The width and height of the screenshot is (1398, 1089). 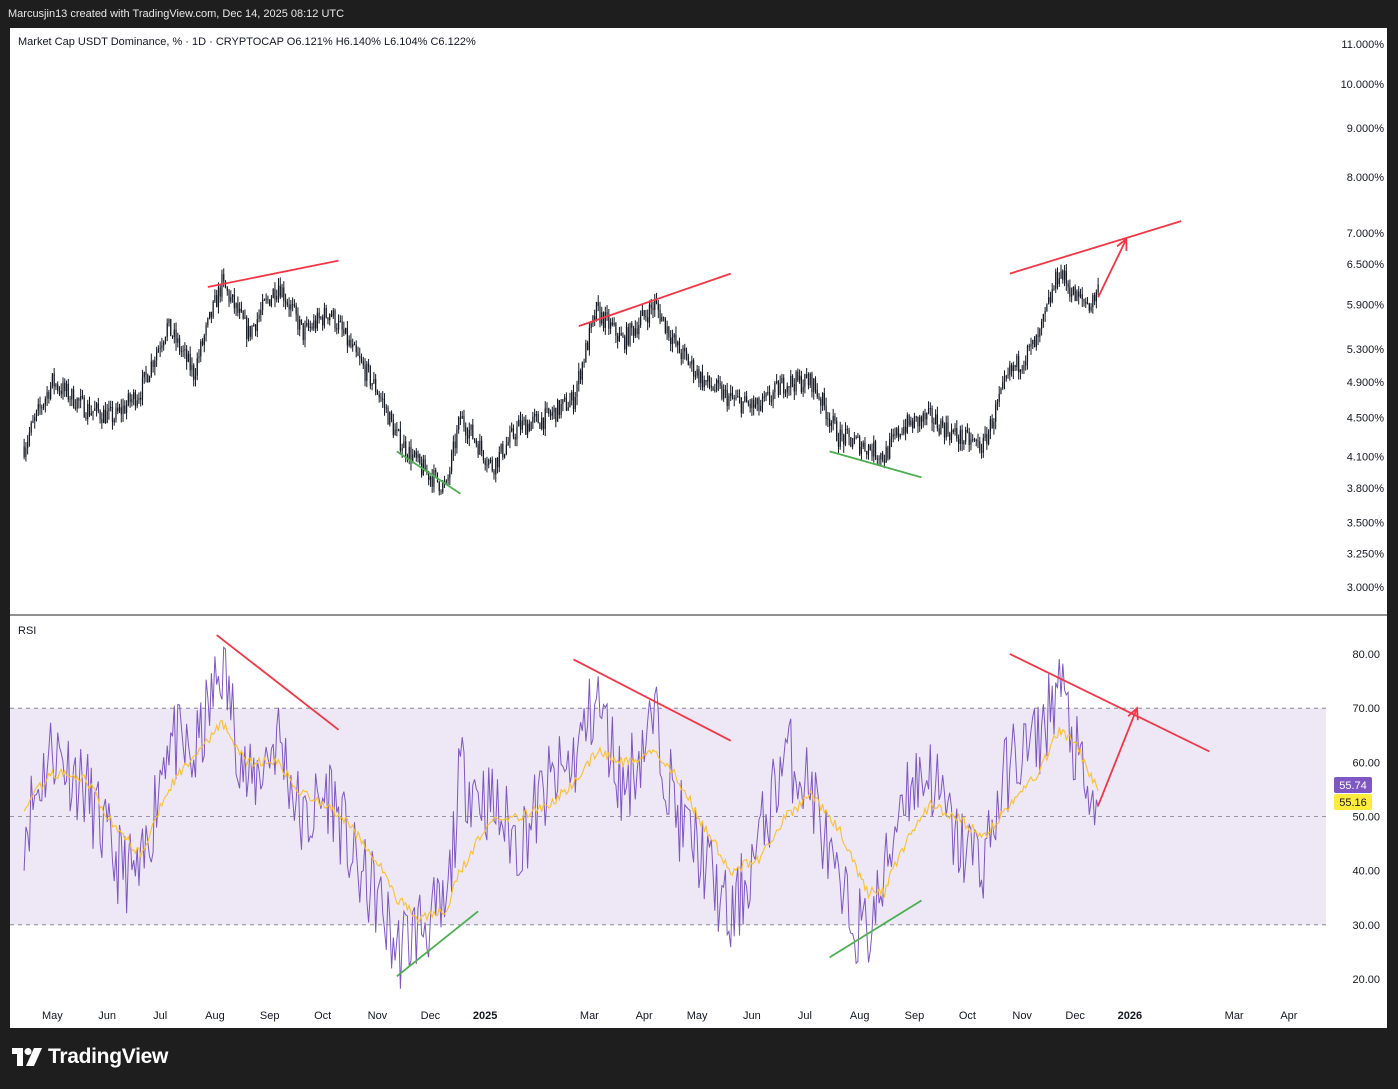 What do you see at coordinates (967, 1016) in the screenshot?
I see `time-axis-tick: Oct` at bounding box center [967, 1016].